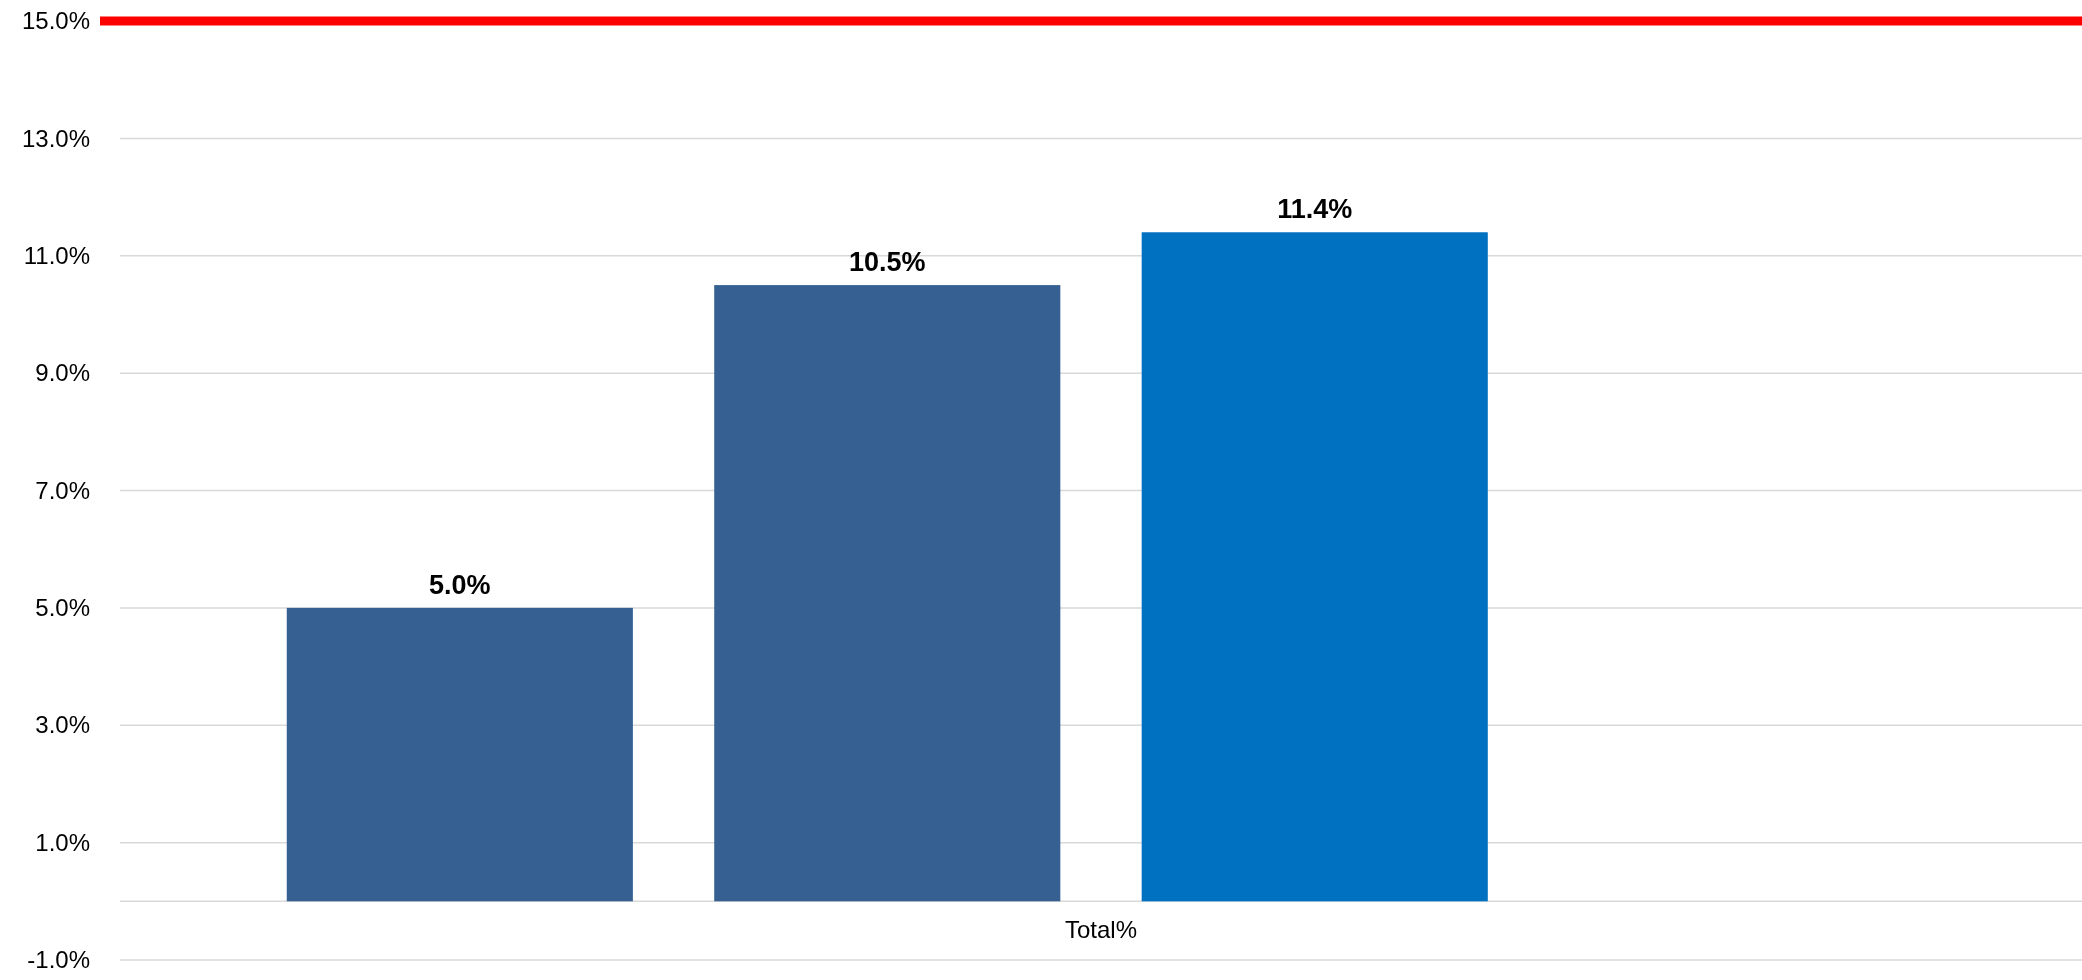  What do you see at coordinates (460, 584) in the screenshot?
I see `text: 5.0%` at bounding box center [460, 584].